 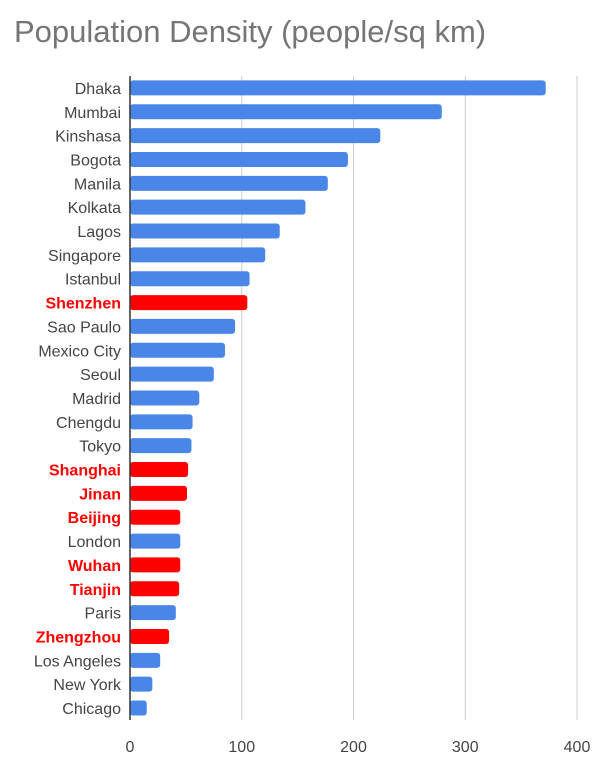 I want to click on x-tick-label-0: 0, so click(x=130, y=747).